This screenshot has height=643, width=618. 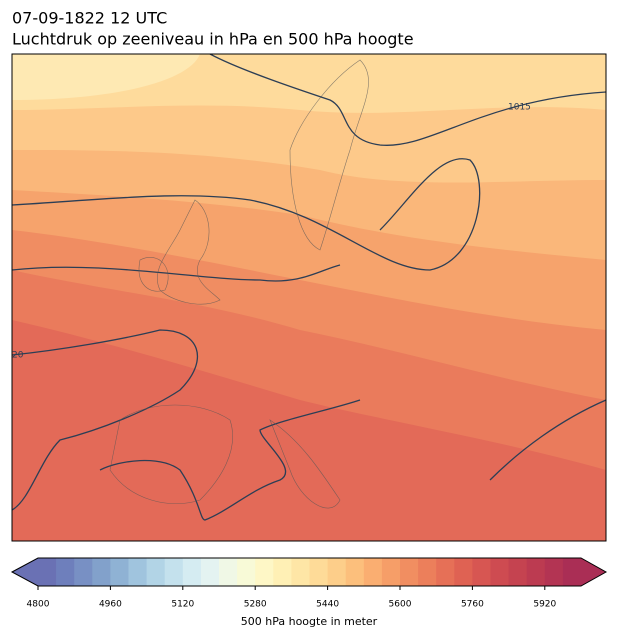 What do you see at coordinates (182, 605) in the screenshot?
I see `colorbar-tick-label: 5120` at bounding box center [182, 605].